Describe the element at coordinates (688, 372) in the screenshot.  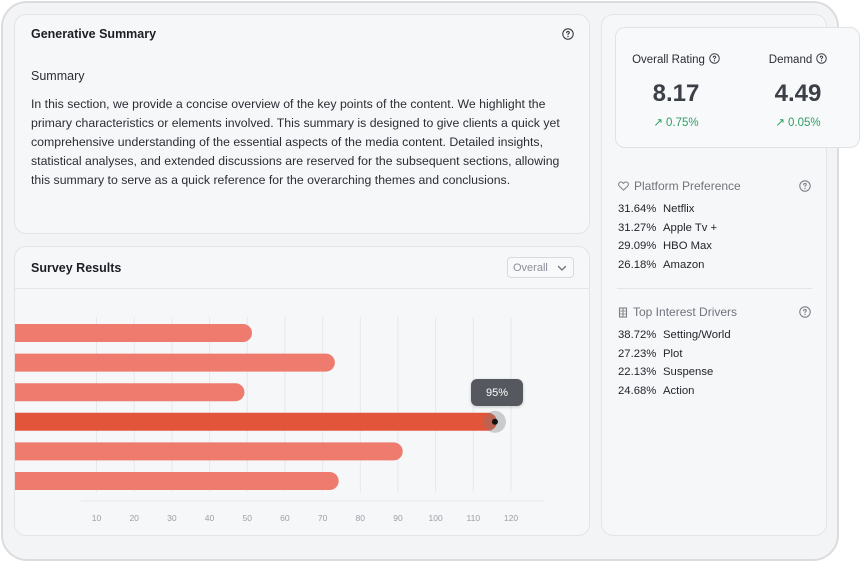
I see `item-name: Suspense` at that location.